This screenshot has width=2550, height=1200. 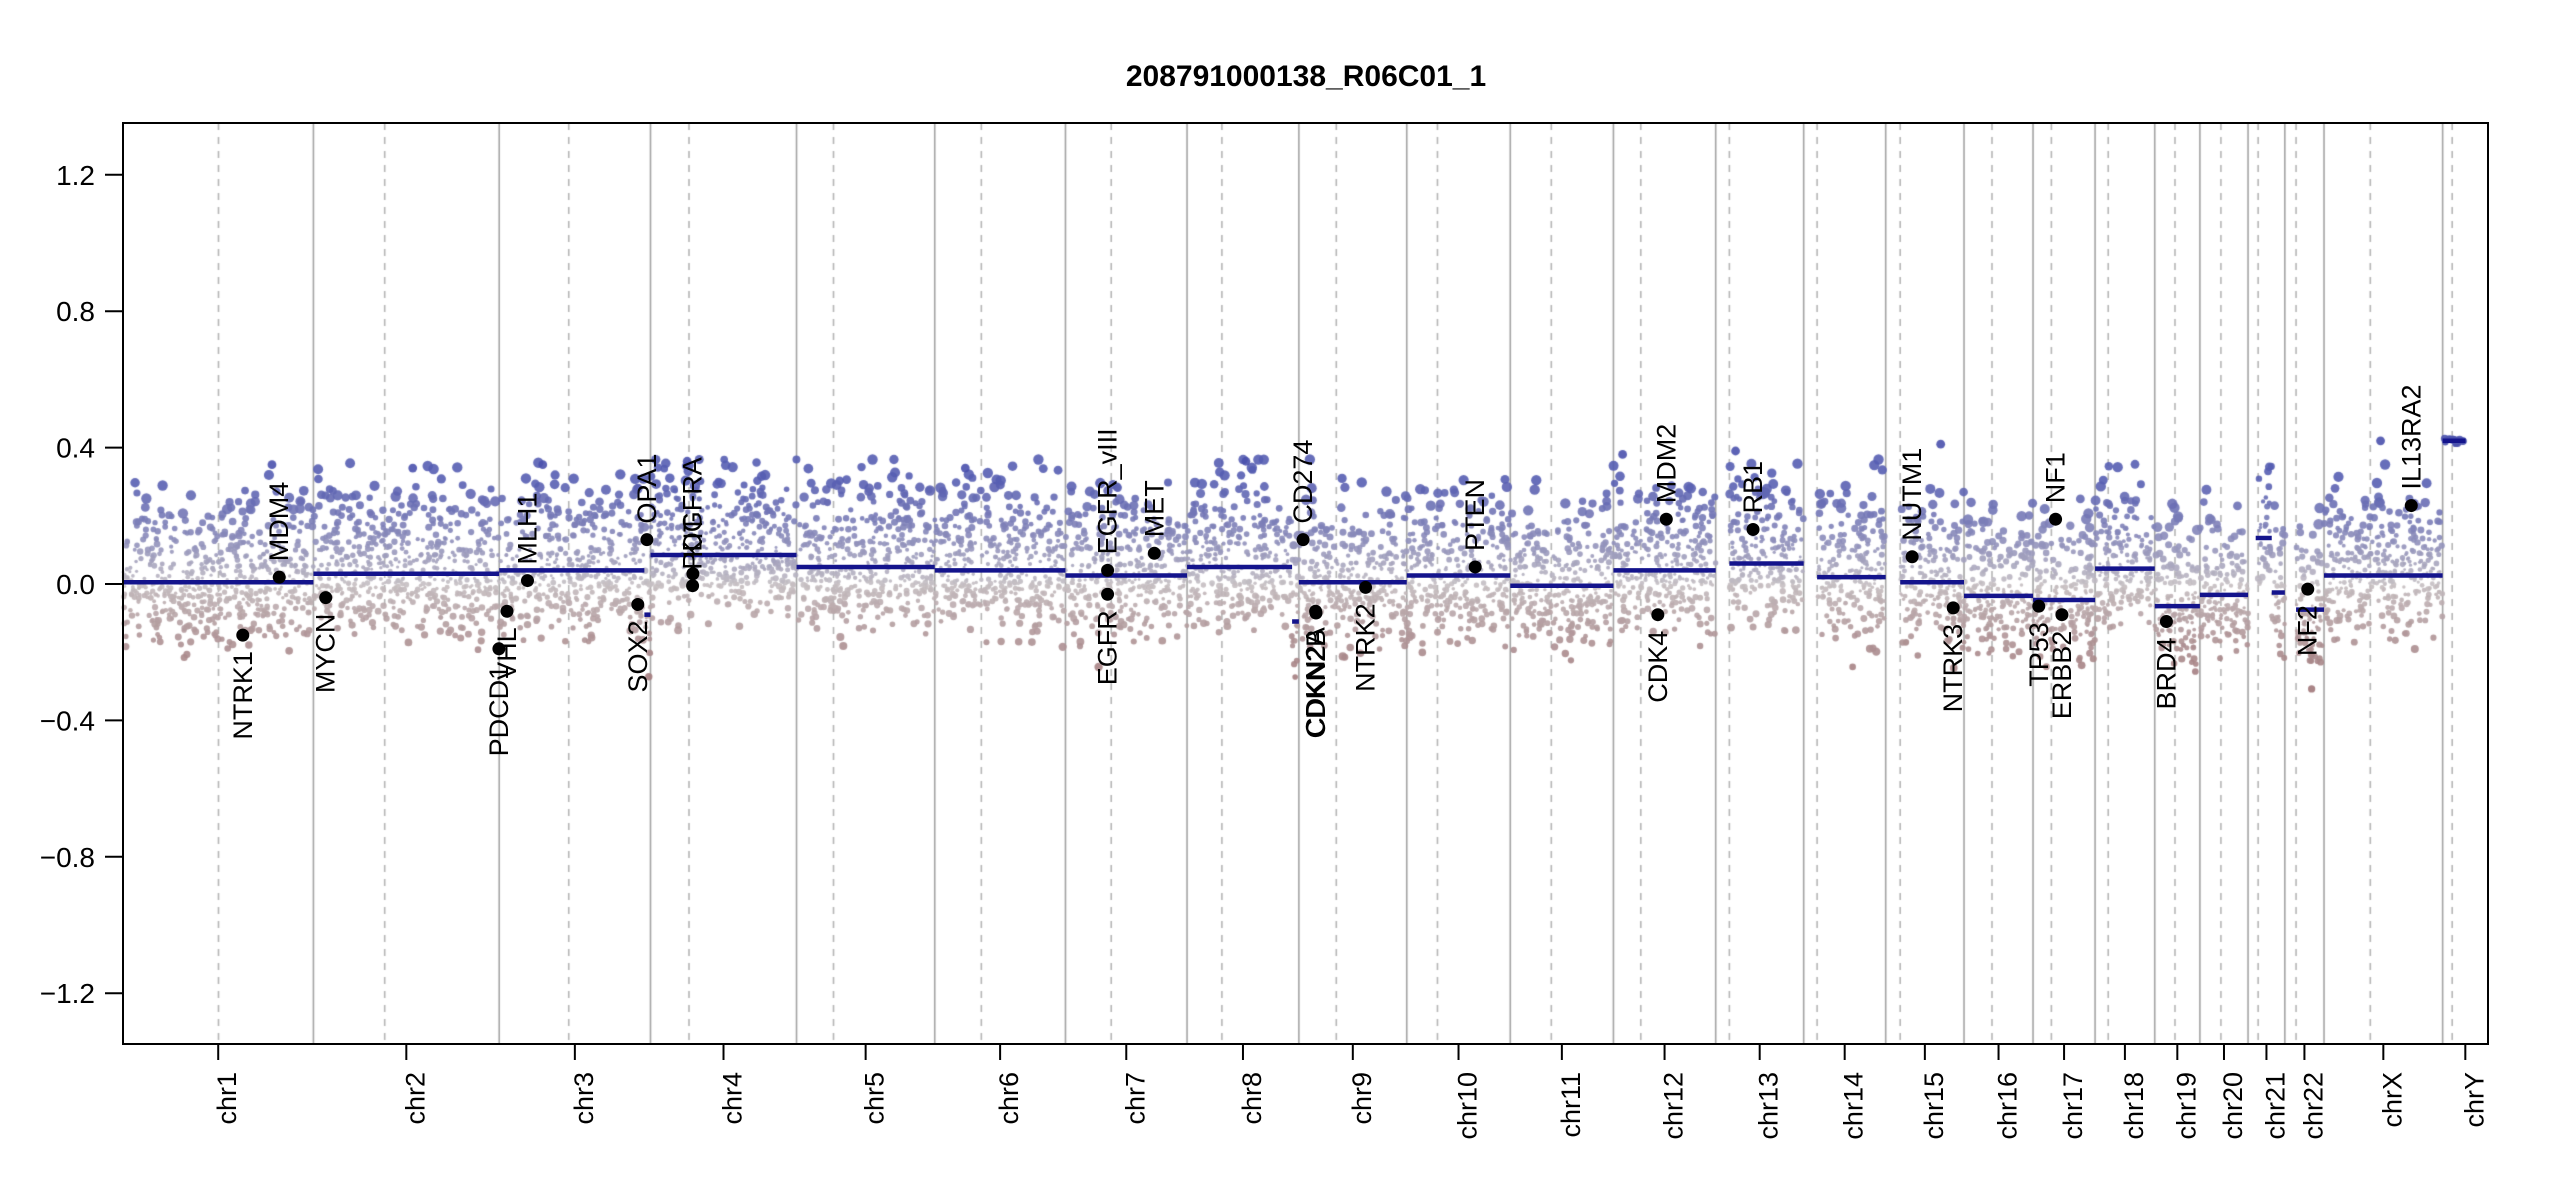 What do you see at coordinates (2186, 1106) in the screenshot?
I see `x-tick-label-chr19: chr19` at bounding box center [2186, 1106].